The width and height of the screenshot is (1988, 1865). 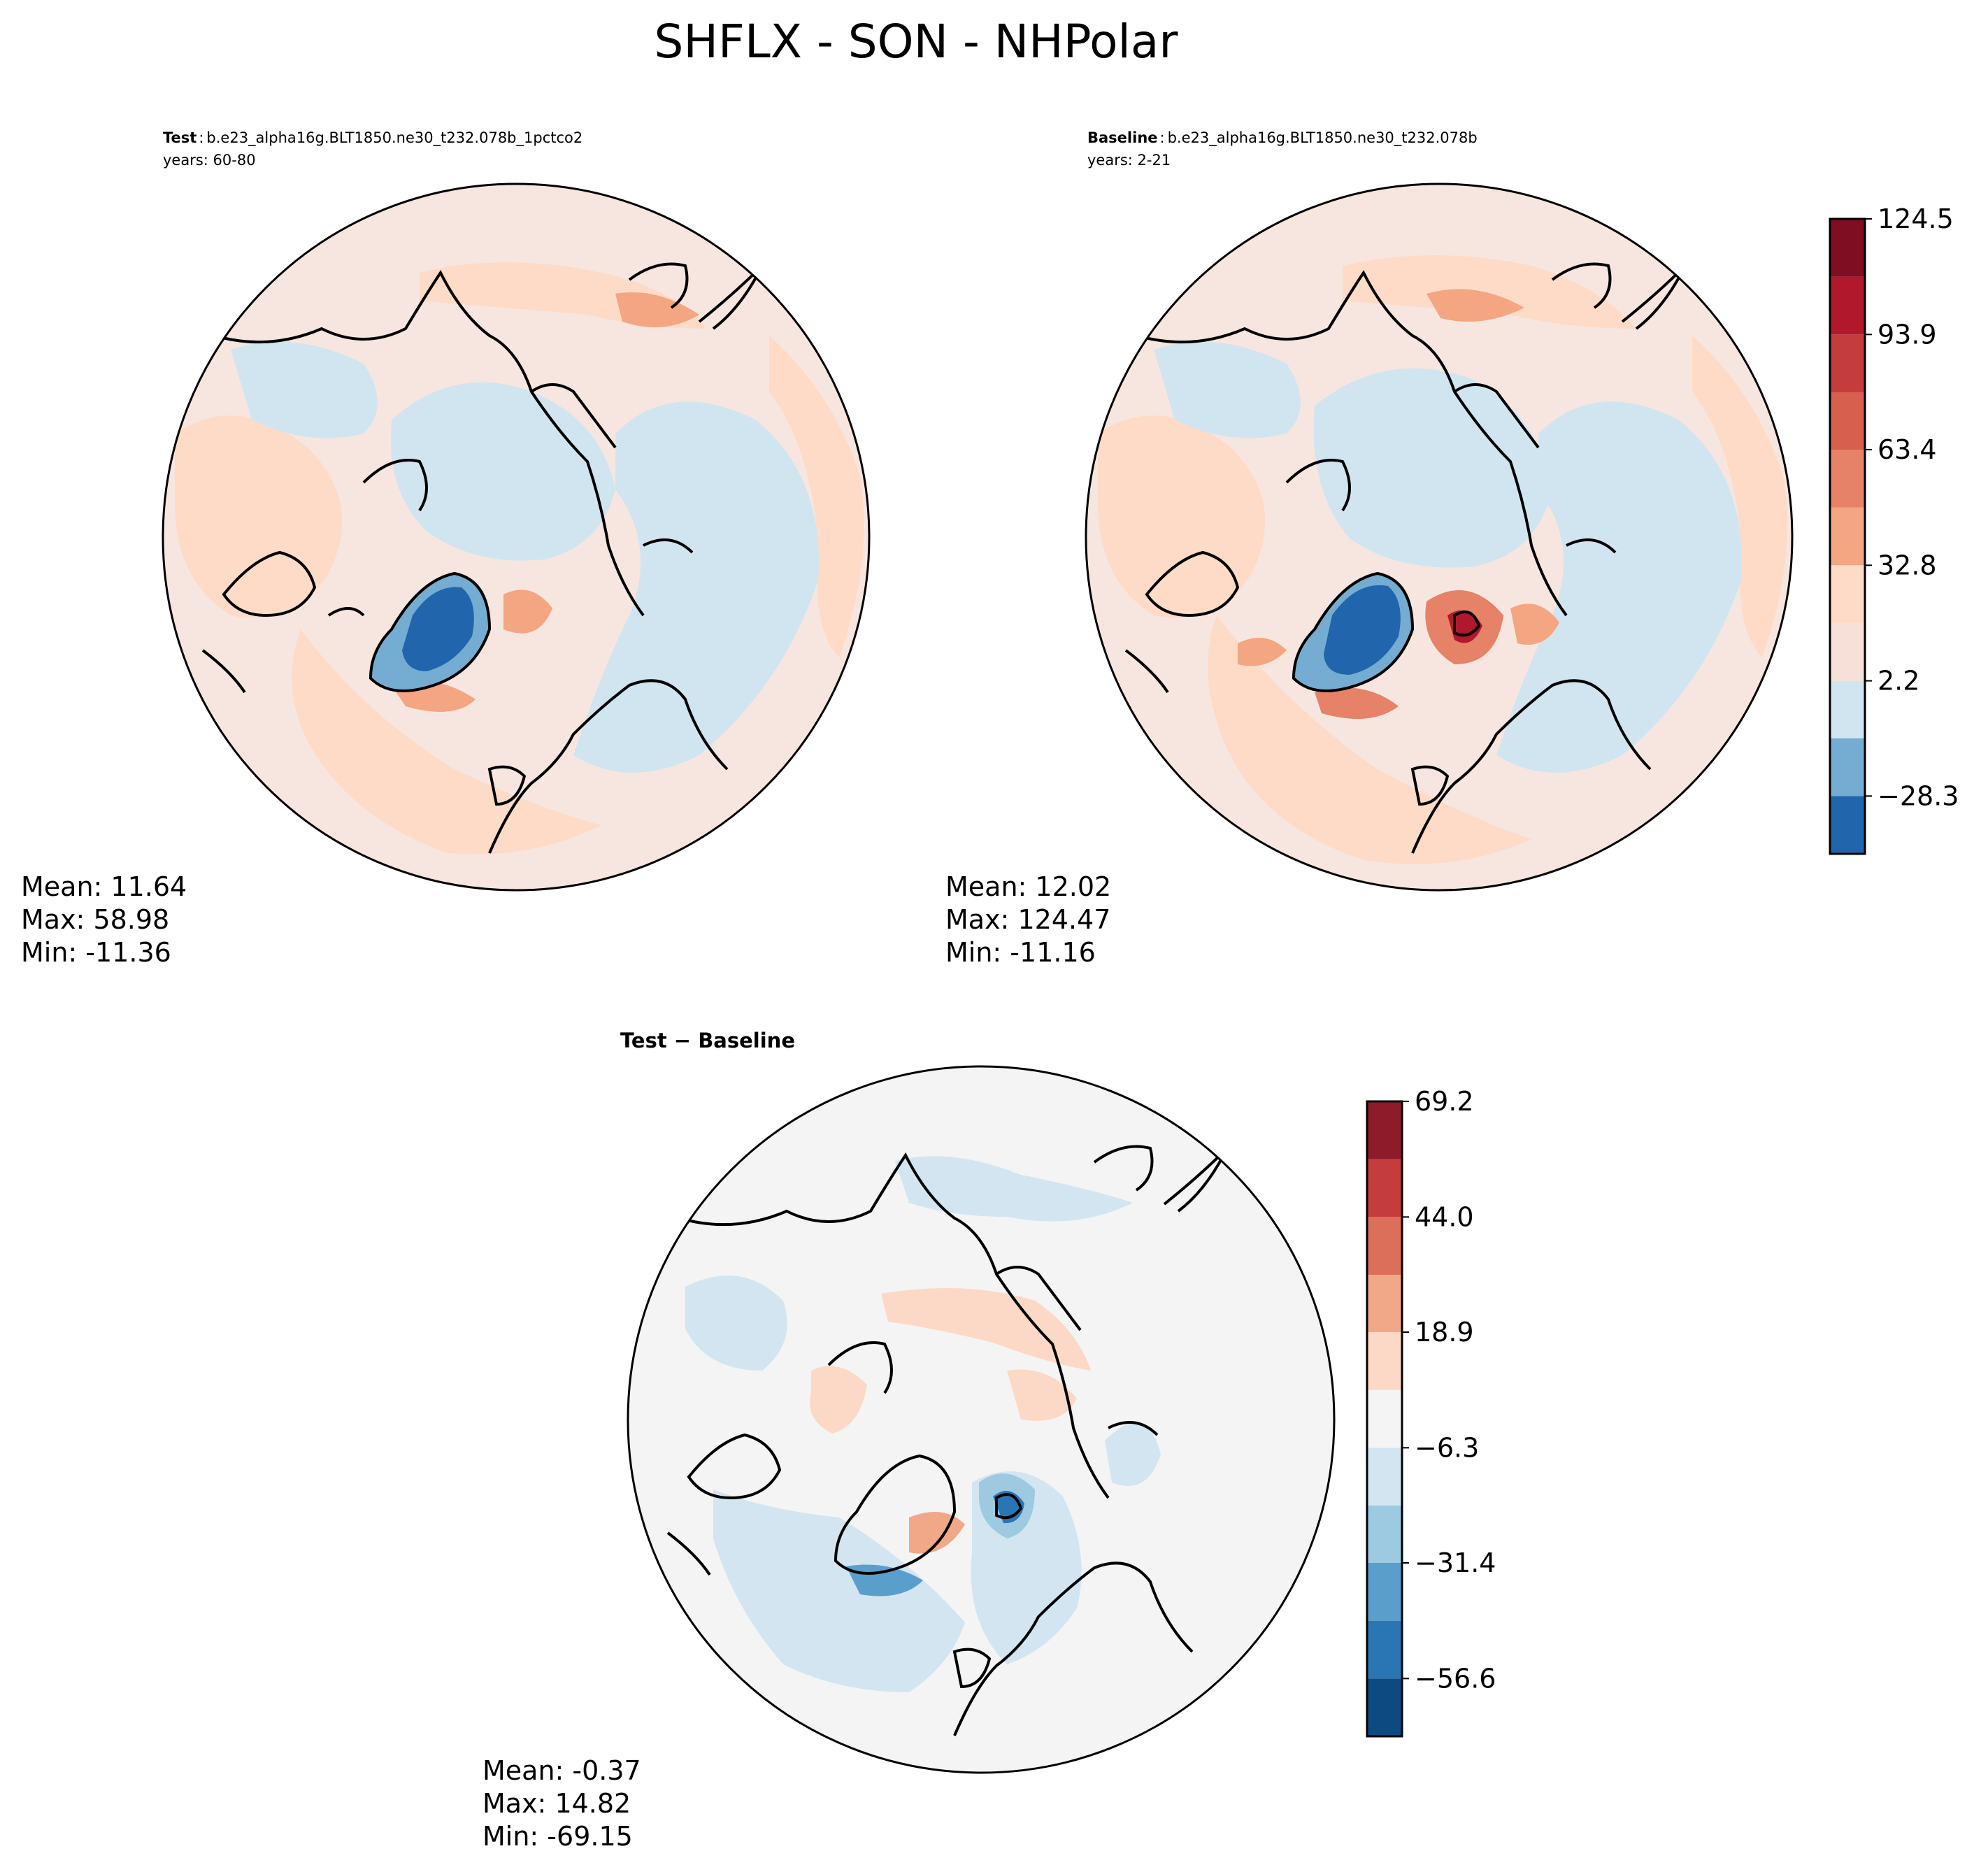 What do you see at coordinates (657, 309) in the screenshot?
I see `panel-test-region-warm-northeast` at bounding box center [657, 309].